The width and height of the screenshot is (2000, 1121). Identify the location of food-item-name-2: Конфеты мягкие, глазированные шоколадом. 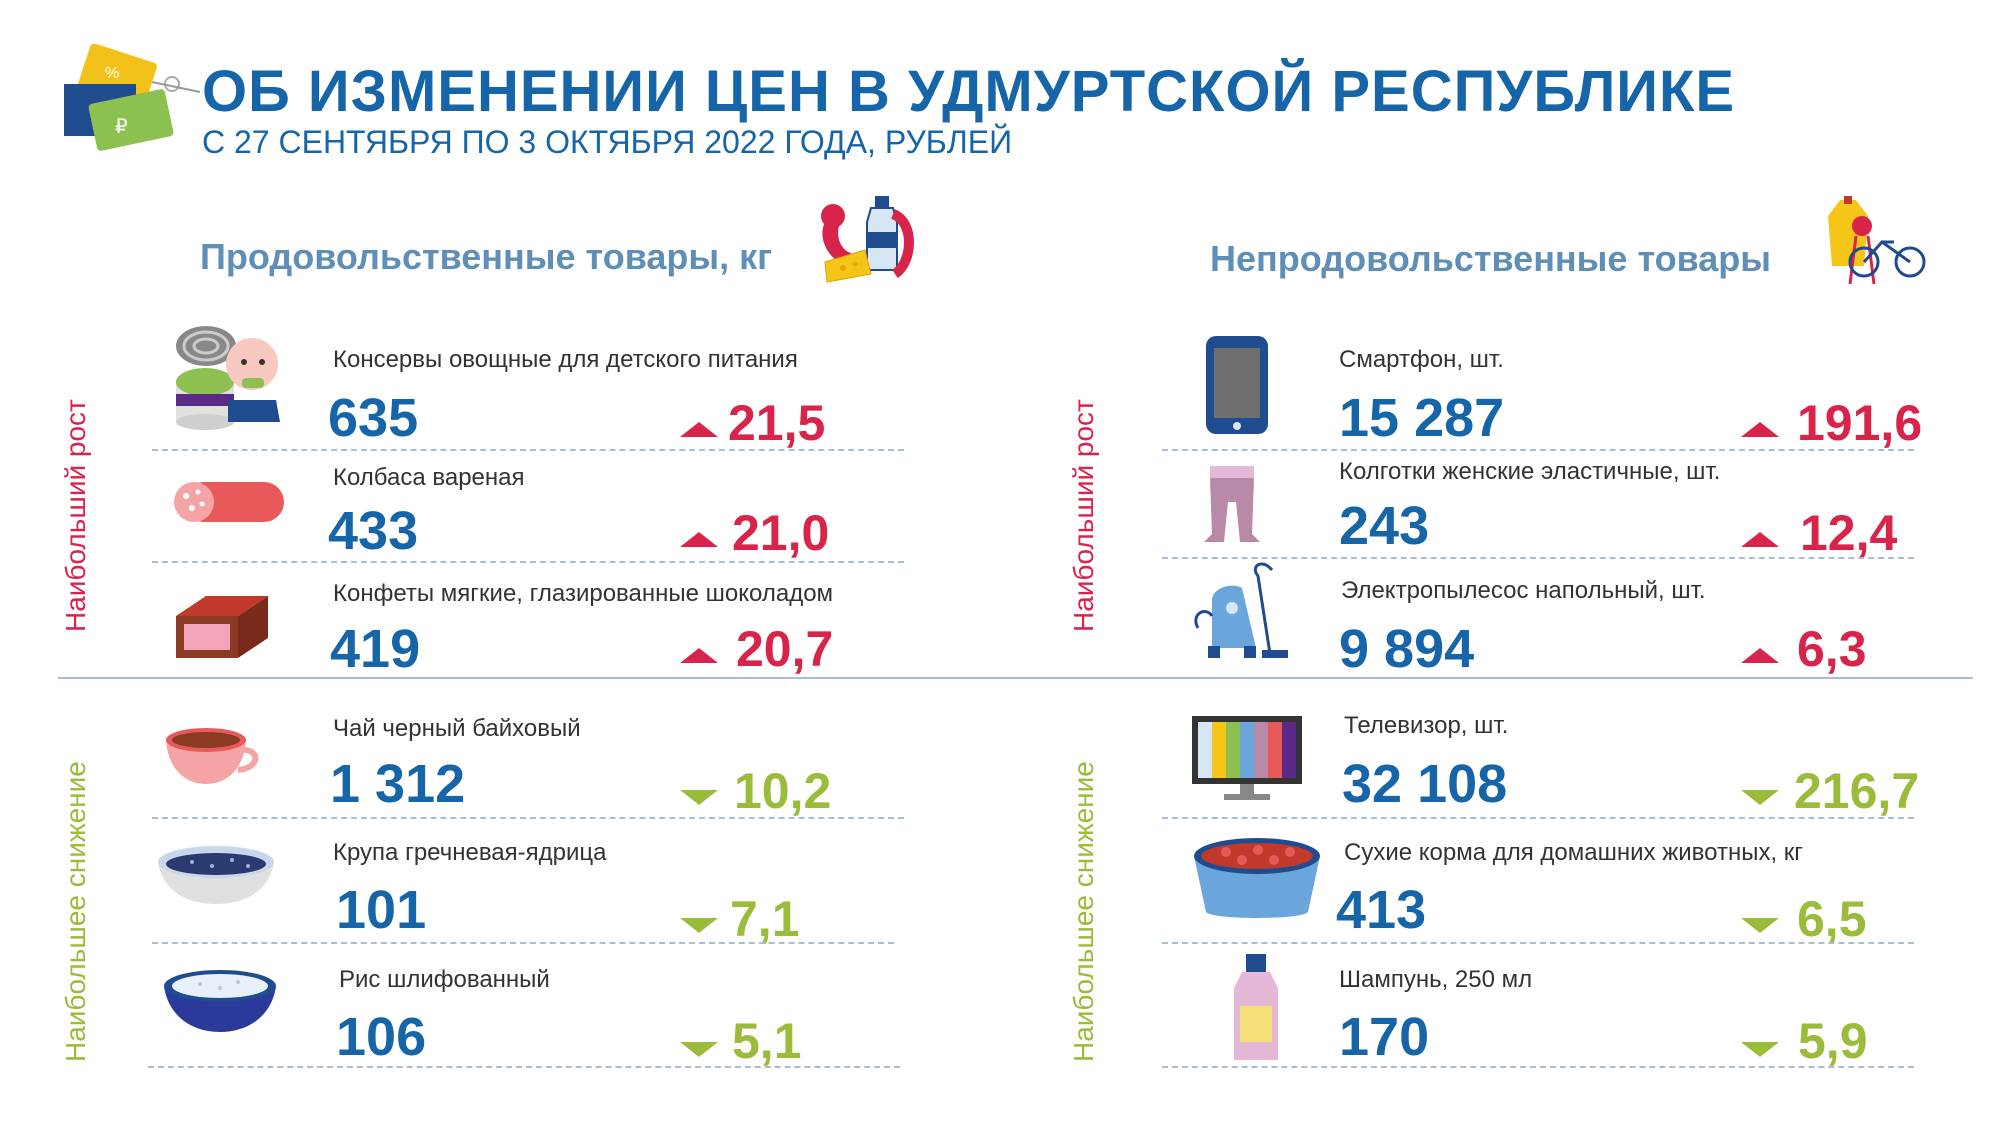
(583, 593).